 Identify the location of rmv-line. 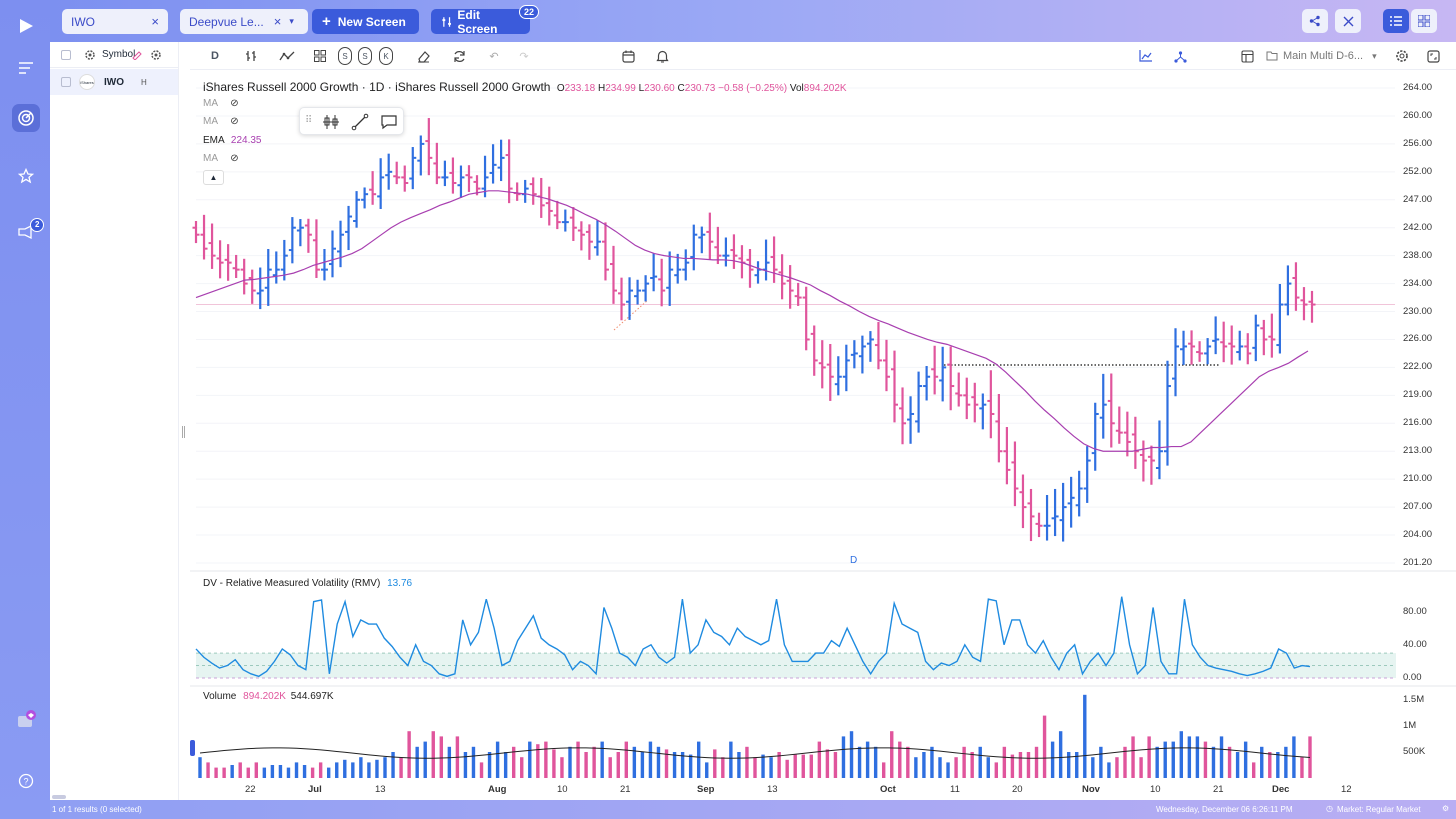
(753, 637).